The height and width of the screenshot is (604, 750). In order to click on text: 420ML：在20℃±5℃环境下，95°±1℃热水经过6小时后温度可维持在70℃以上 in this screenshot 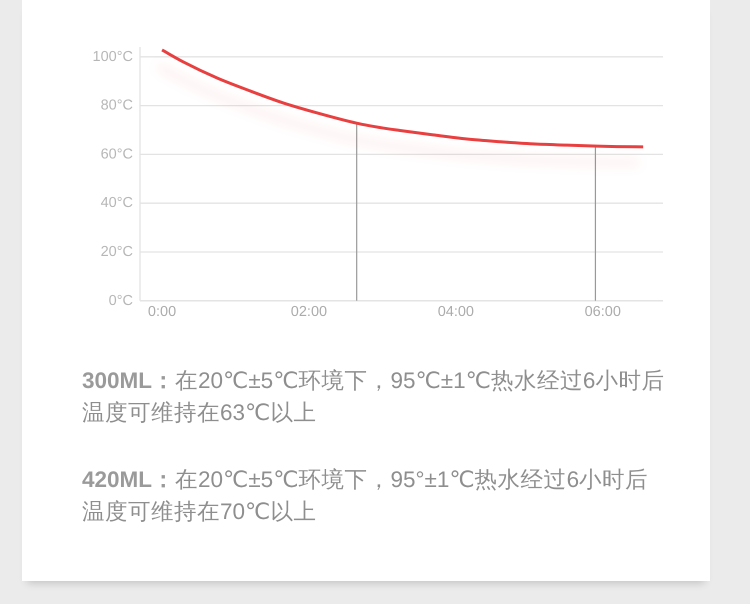, I will do `click(366, 496)`.